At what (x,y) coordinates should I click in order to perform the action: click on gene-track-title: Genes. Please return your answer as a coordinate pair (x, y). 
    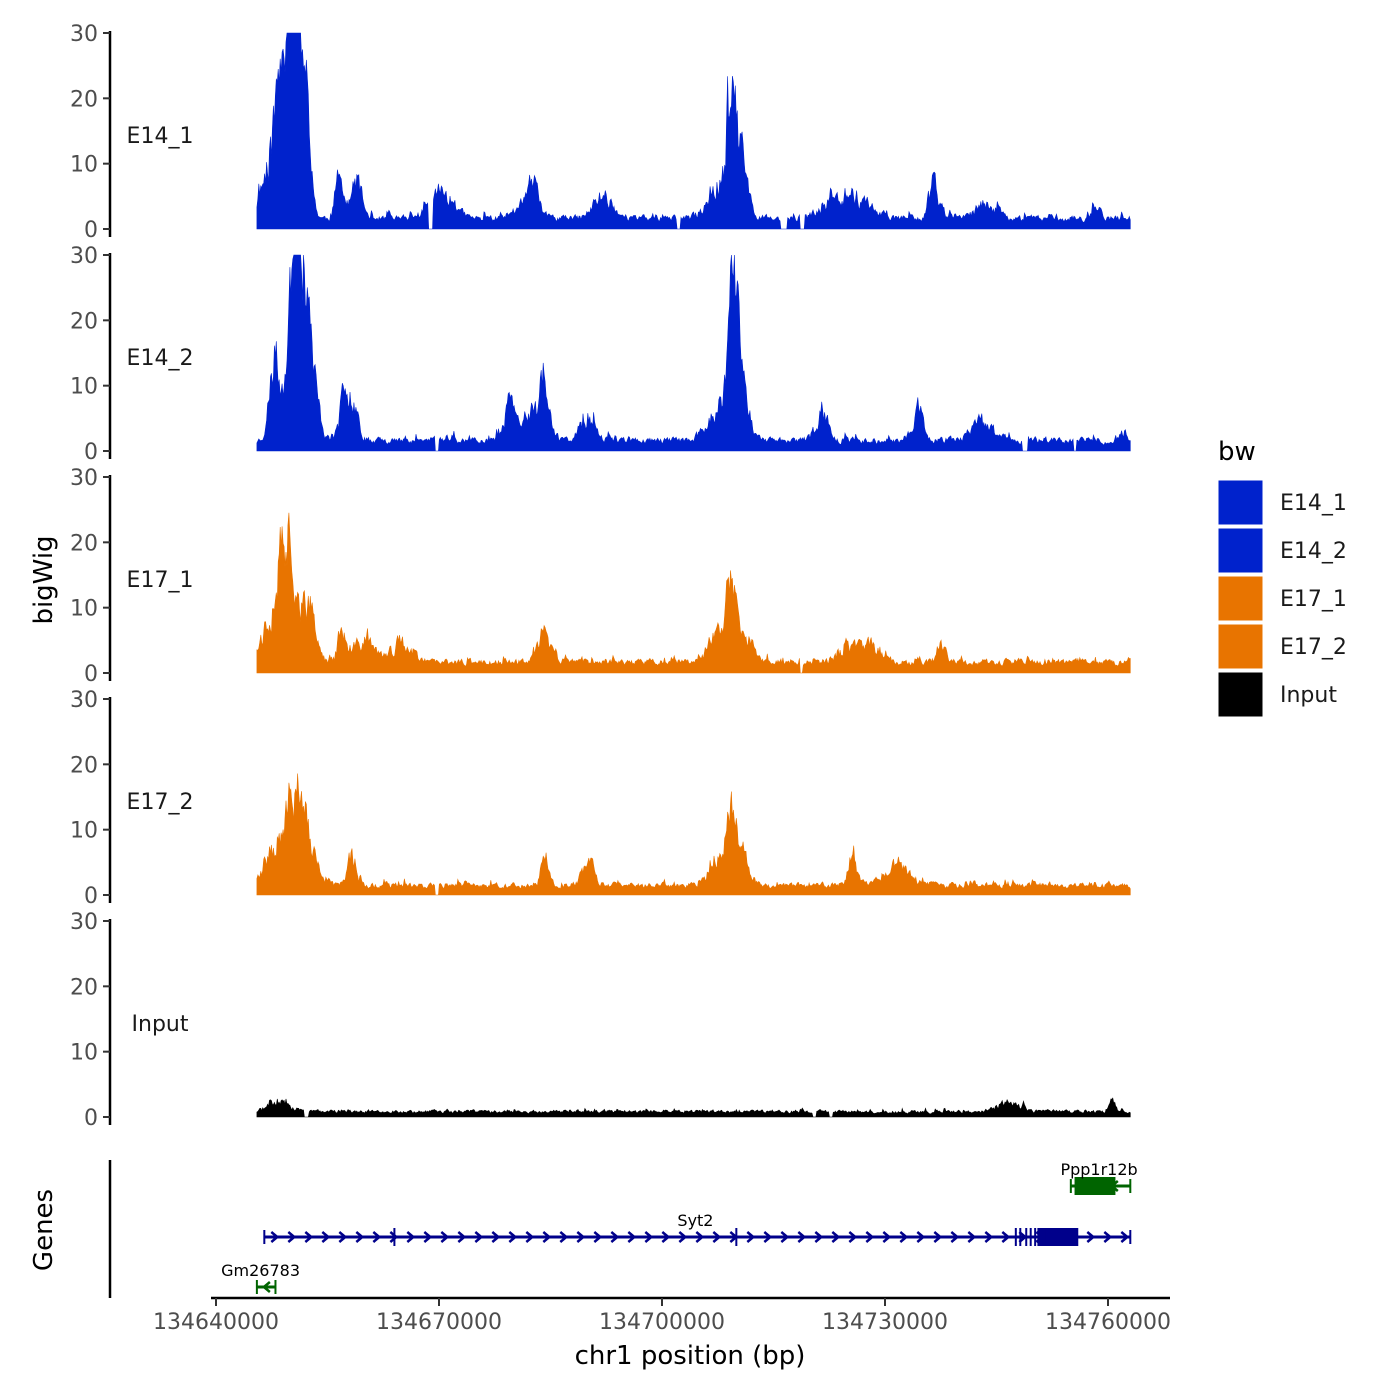
    Looking at the image, I should click on (44, 1230).